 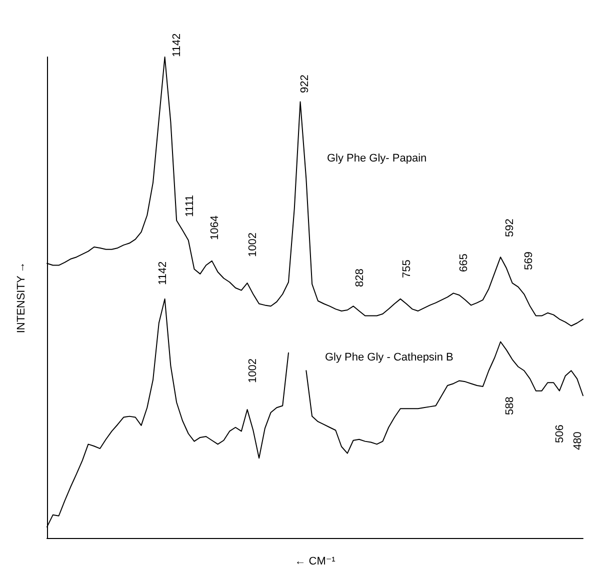 What do you see at coordinates (360, 277) in the screenshot?
I see `annotation: 828` at bounding box center [360, 277].